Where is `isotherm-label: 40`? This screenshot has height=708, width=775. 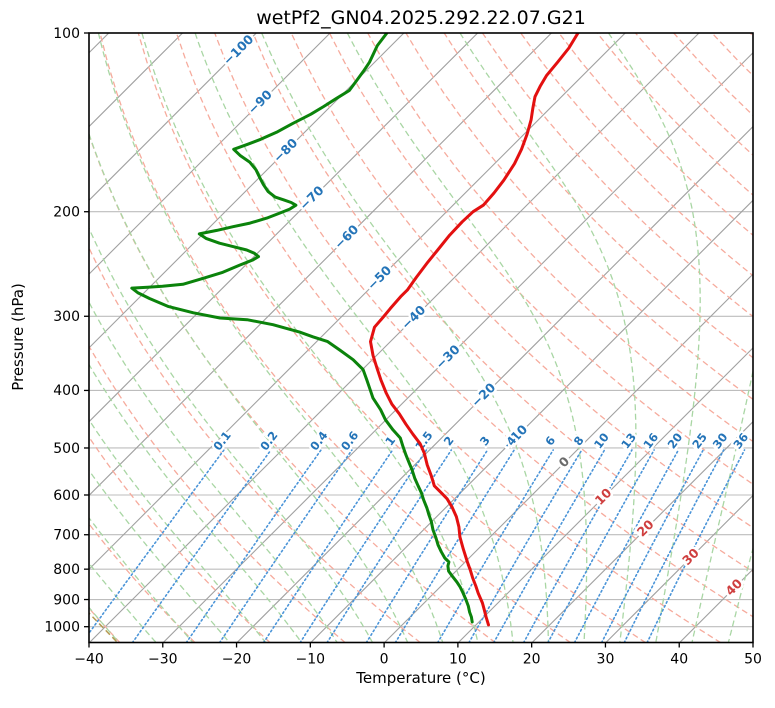
isotherm-label: 40 is located at coordinates (733, 586).